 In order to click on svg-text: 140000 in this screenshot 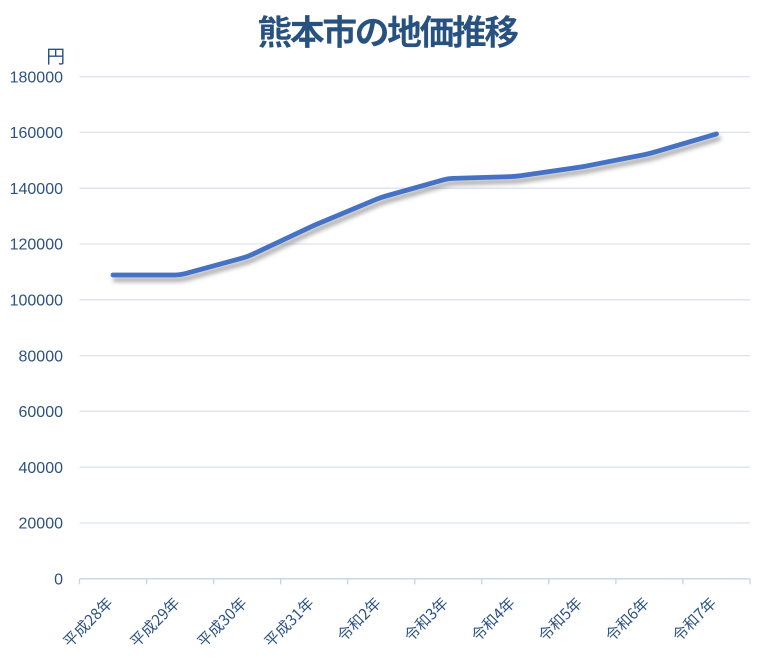, I will do `click(36, 189)`.